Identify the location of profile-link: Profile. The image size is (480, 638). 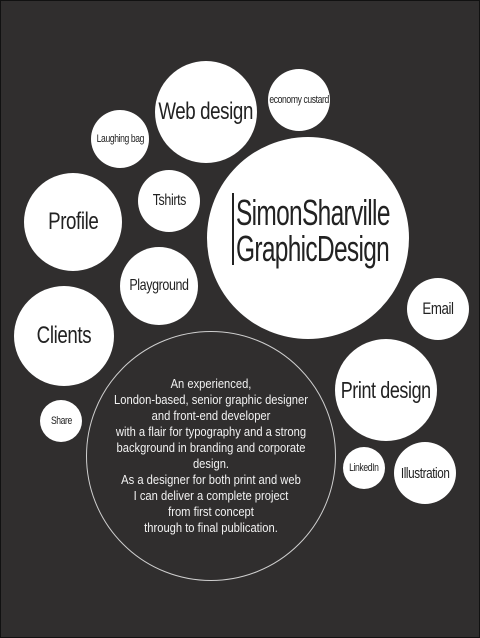
(73, 222).